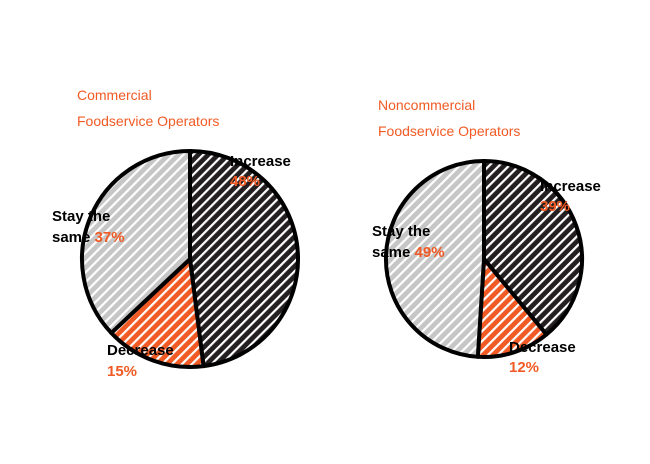 The image size is (650, 464). What do you see at coordinates (148, 108) in the screenshot?
I see `chart-title-commercial: Commercial Foodservice Operators` at bounding box center [148, 108].